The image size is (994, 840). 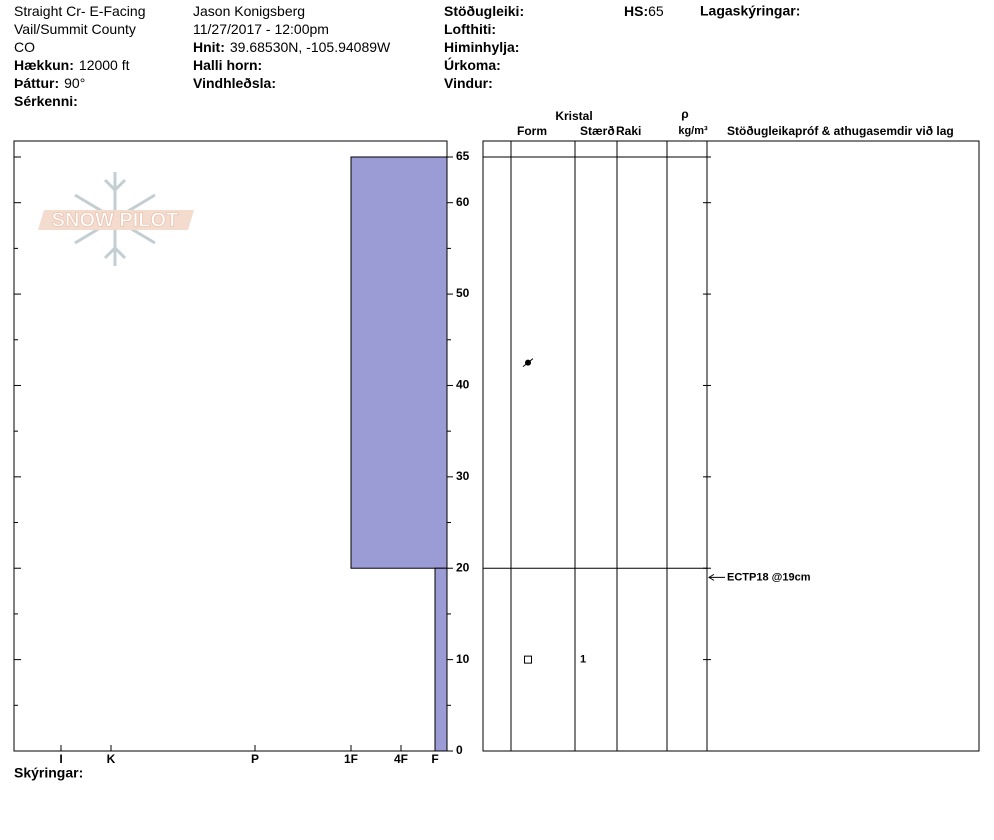 I want to click on logo-text: SNOW PILOT, so click(x=115, y=220).